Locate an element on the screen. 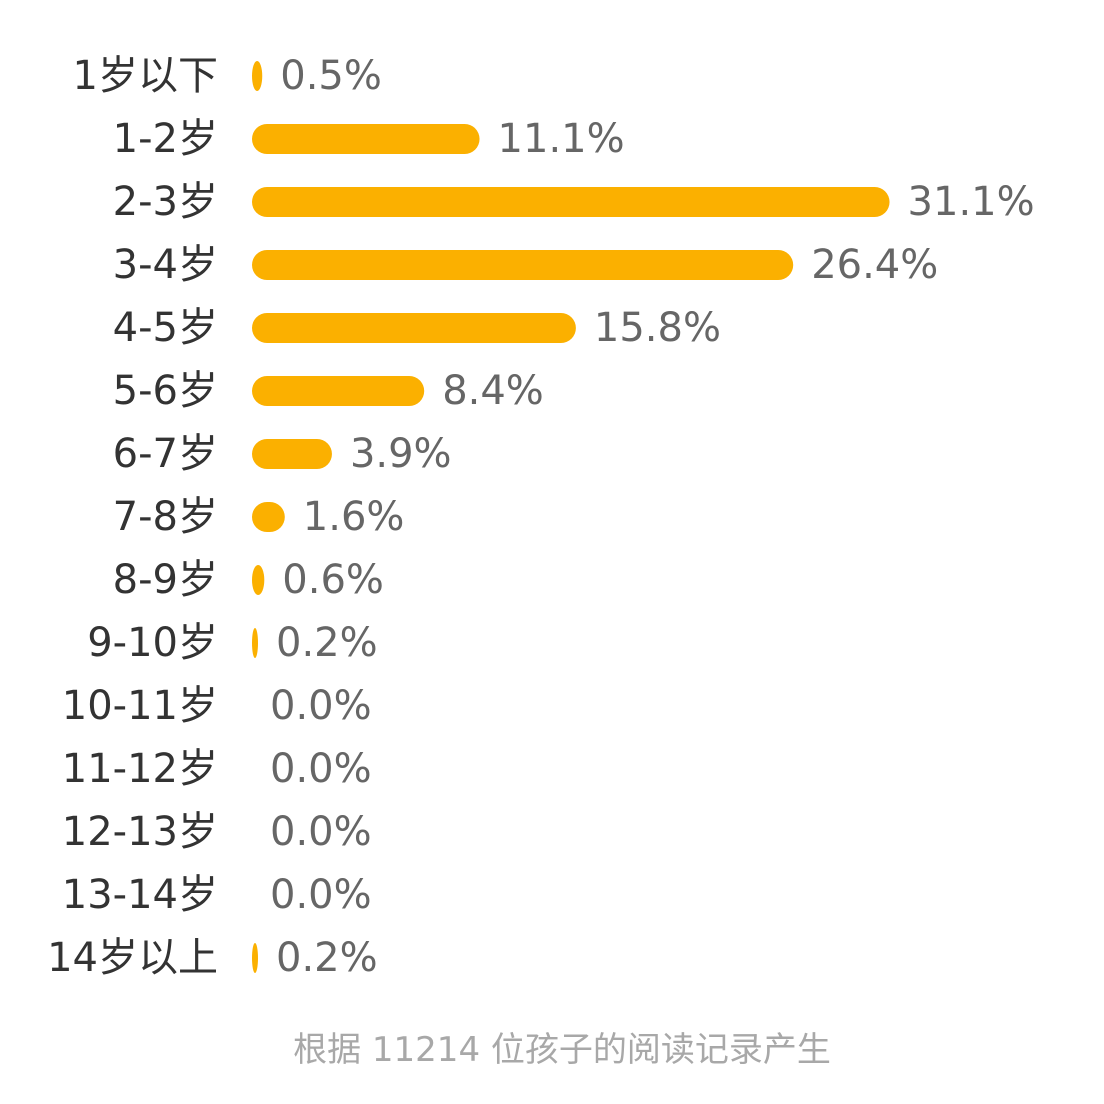 The width and height of the screenshot is (1104, 1104). category-label: 13-14岁 is located at coordinates (140, 895).